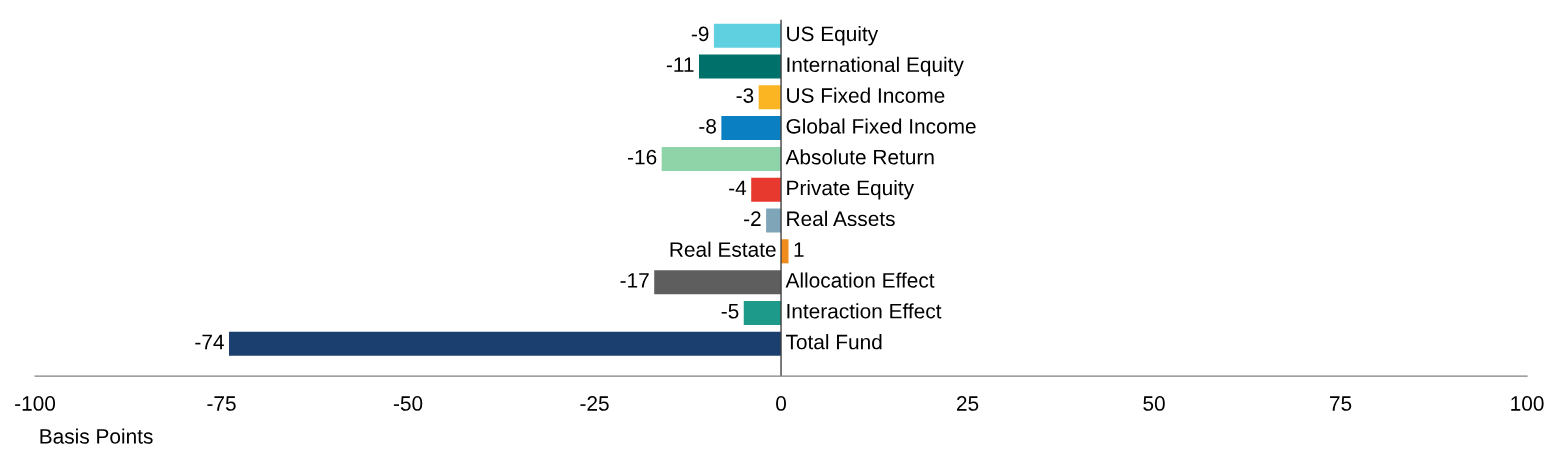 The image size is (1550, 457). What do you see at coordinates (723, 249) in the screenshot?
I see `y-tick-label: Real Estate` at bounding box center [723, 249].